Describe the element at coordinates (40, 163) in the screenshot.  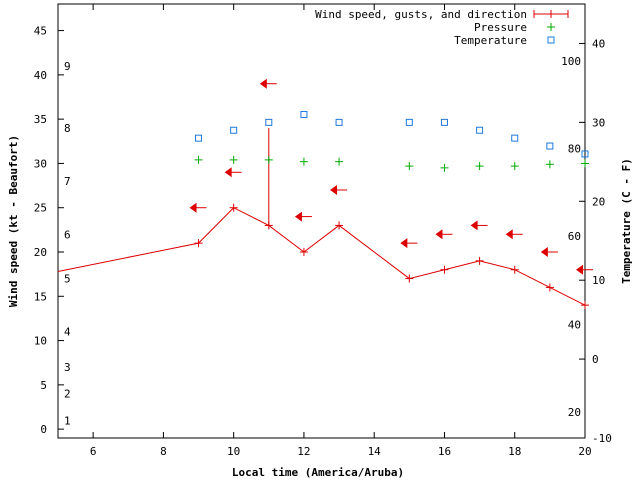
I see `y-tick-label: 30` at that location.